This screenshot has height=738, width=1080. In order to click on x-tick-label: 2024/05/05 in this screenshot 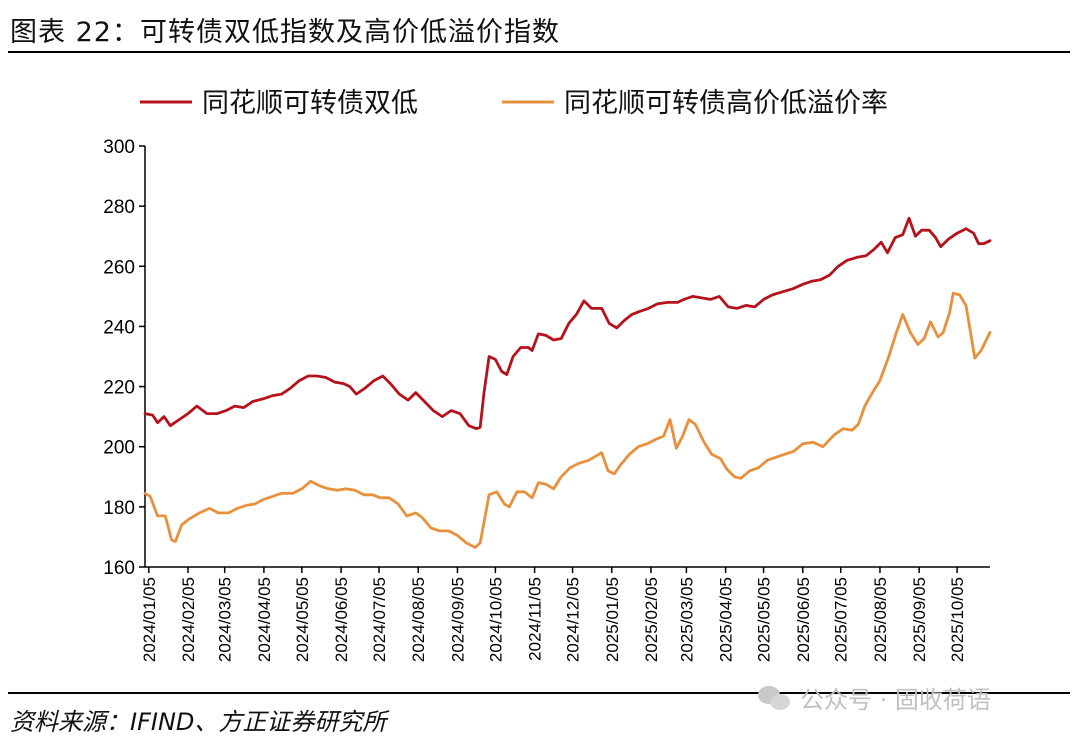, I will do `click(302, 619)`.